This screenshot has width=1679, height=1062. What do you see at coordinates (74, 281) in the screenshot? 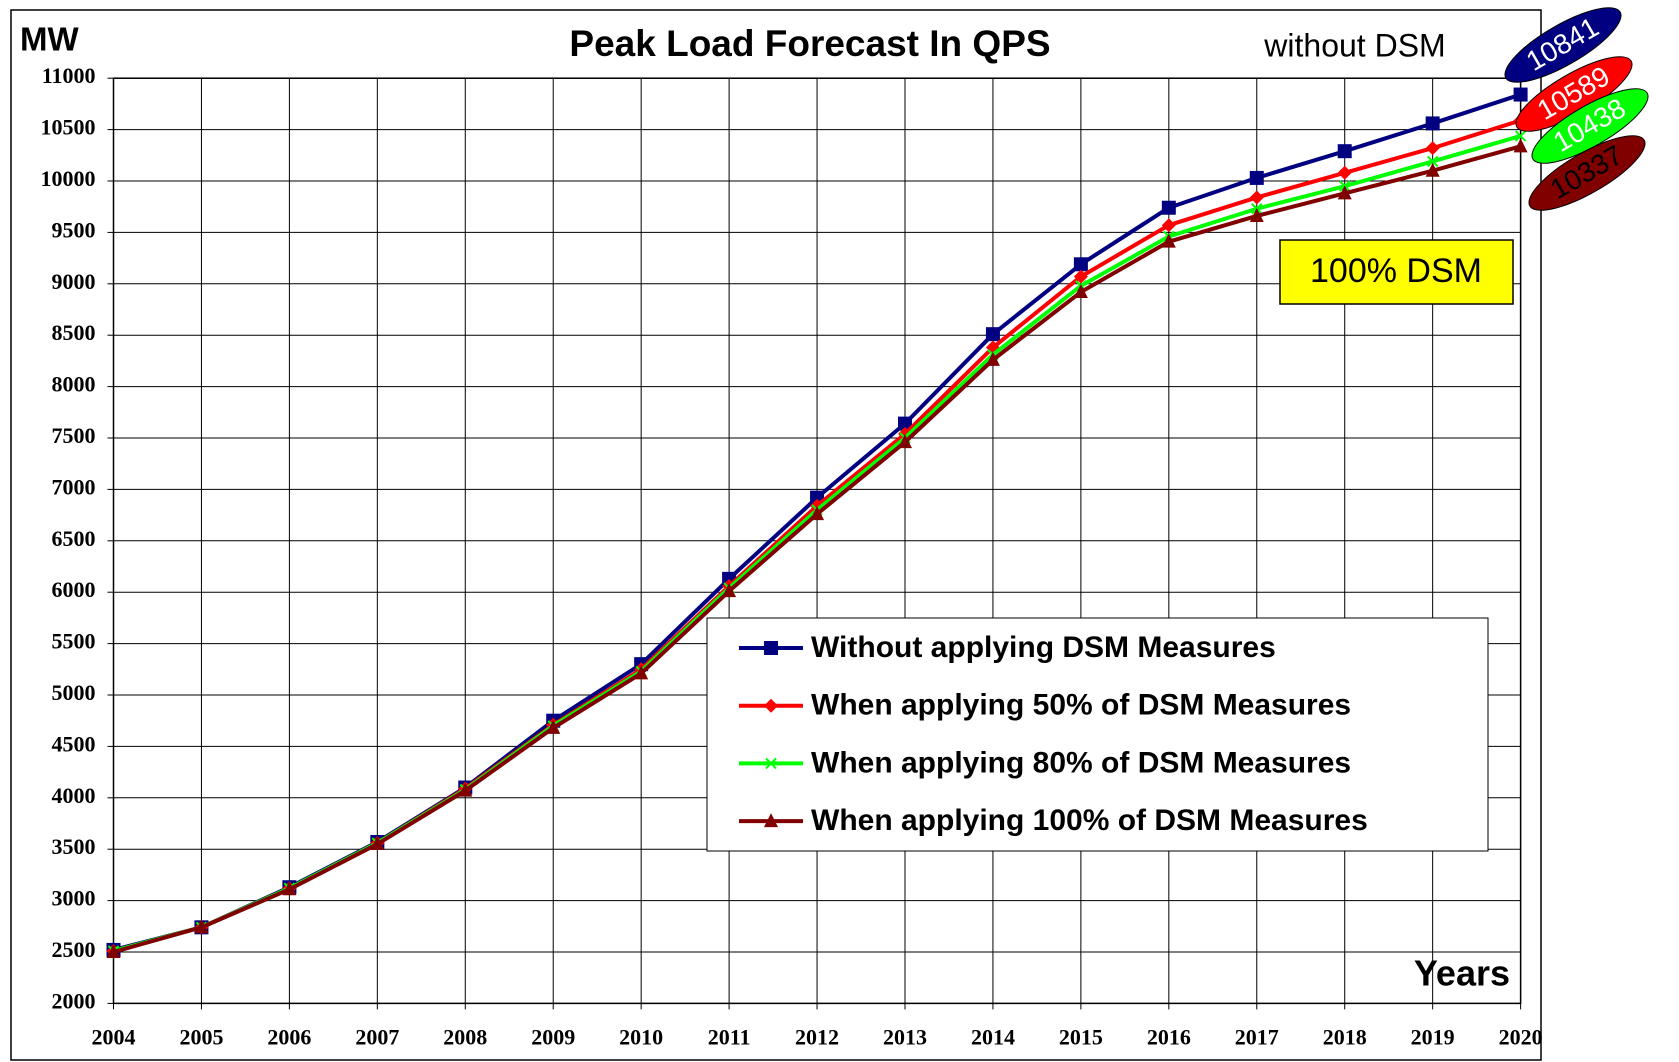
I see `y-tick-label: 9000` at bounding box center [74, 281].